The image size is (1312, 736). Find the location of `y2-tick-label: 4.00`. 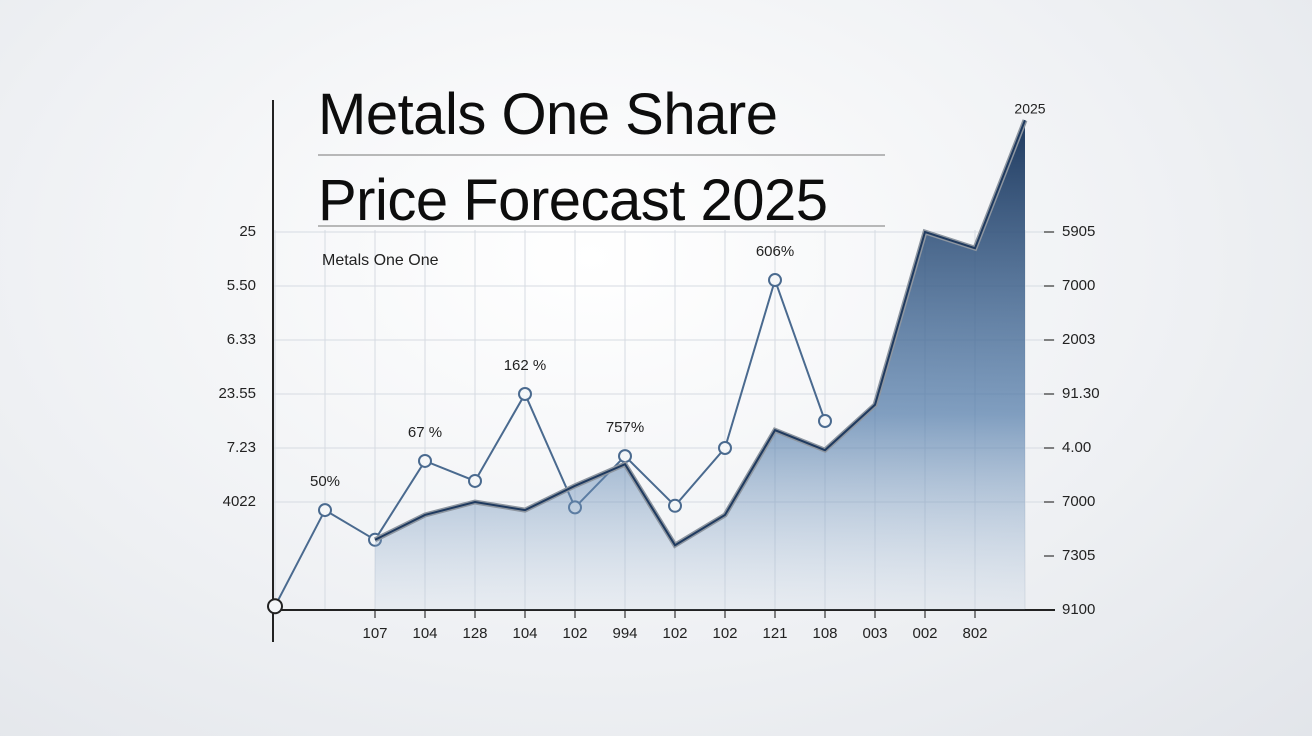

y2-tick-label: 4.00 is located at coordinates (1076, 447).